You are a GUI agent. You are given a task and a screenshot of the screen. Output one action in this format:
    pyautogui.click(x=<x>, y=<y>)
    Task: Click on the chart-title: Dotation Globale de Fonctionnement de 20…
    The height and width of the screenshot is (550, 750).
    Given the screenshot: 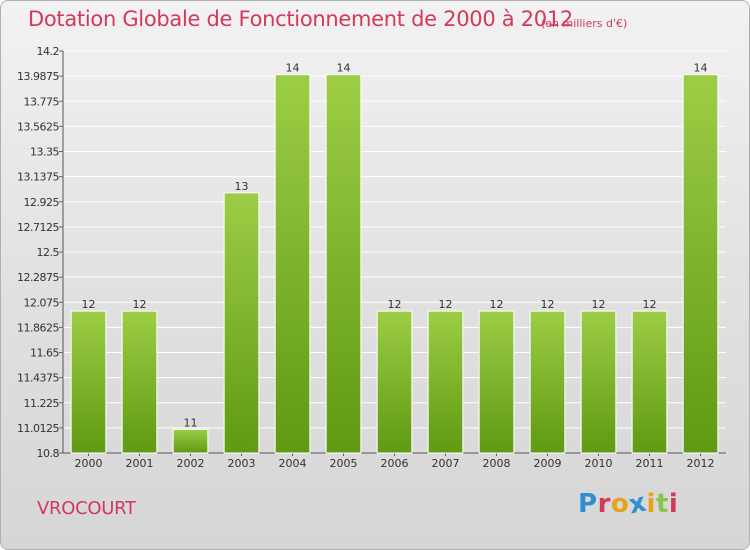 What is the action you would take?
    pyautogui.click(x=300, y=19)
    